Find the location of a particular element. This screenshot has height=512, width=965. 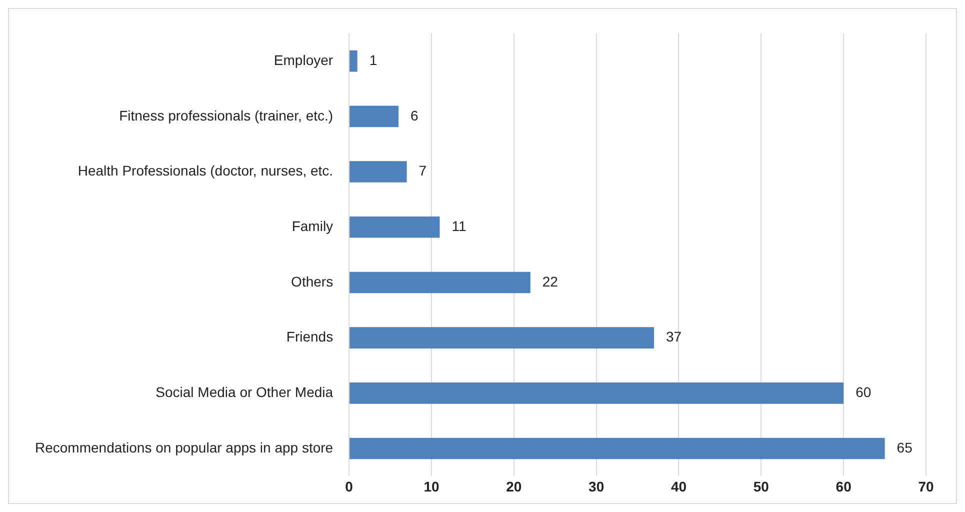

y-tick-label: Family is located at coordinates (313, 226).